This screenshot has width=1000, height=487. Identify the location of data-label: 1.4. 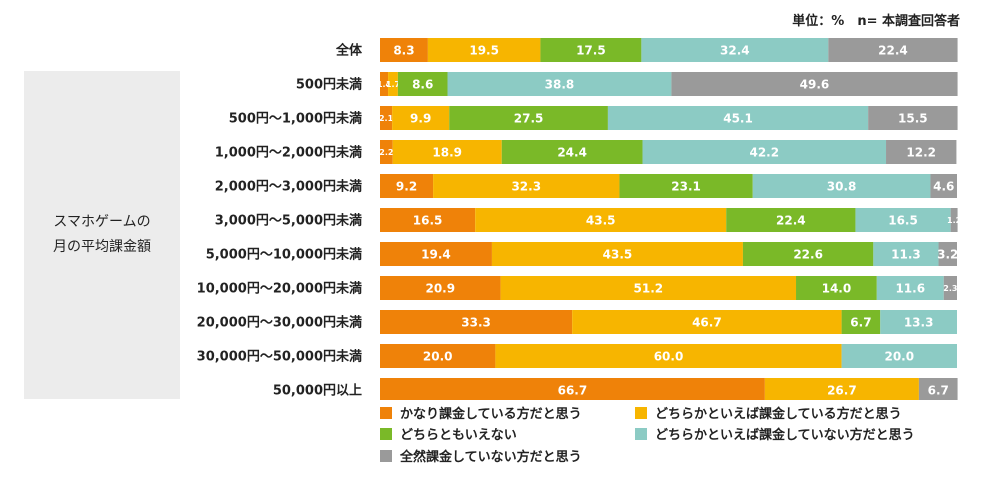
(384, 84).